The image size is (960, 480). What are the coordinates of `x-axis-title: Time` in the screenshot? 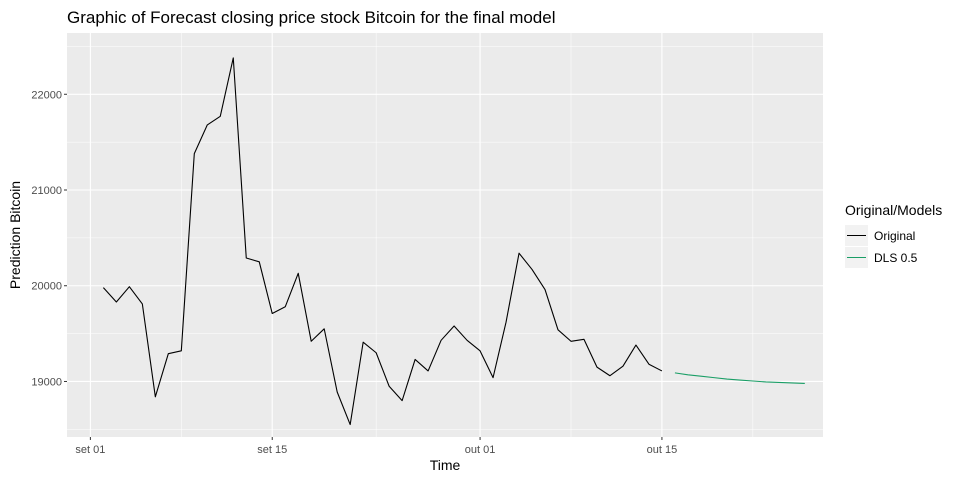 It's located at (445, 465).